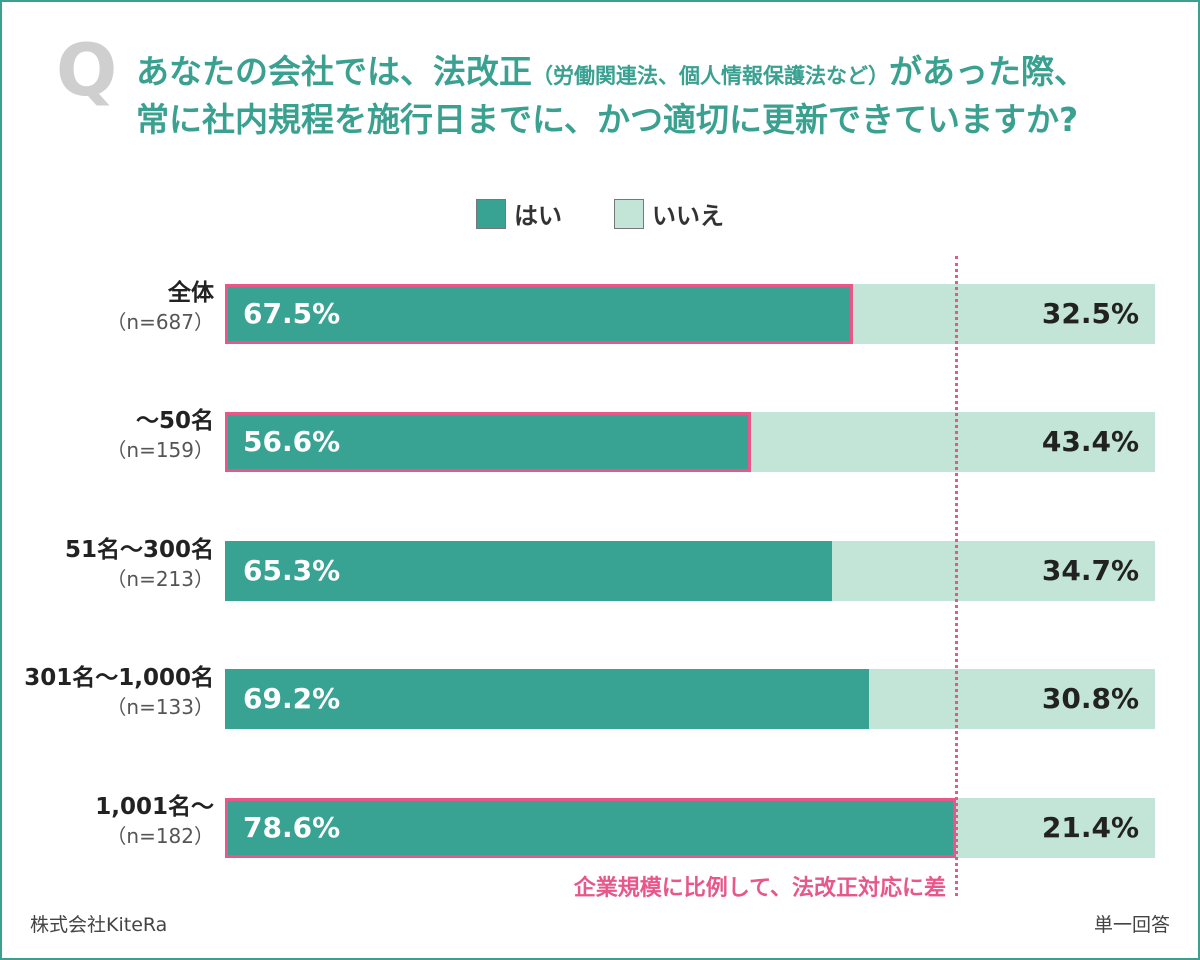 The width and height of the screenshot is (1200, 960). I want to click on category-label: 1,001名～ （n=182）, so click(109, 820).